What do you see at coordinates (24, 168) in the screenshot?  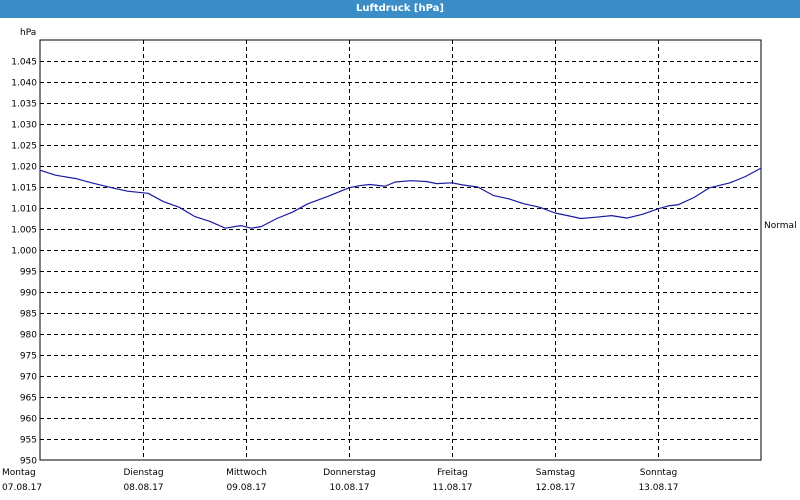 I see `y-tick-label: 1.020` at bounding box center [24, 168].